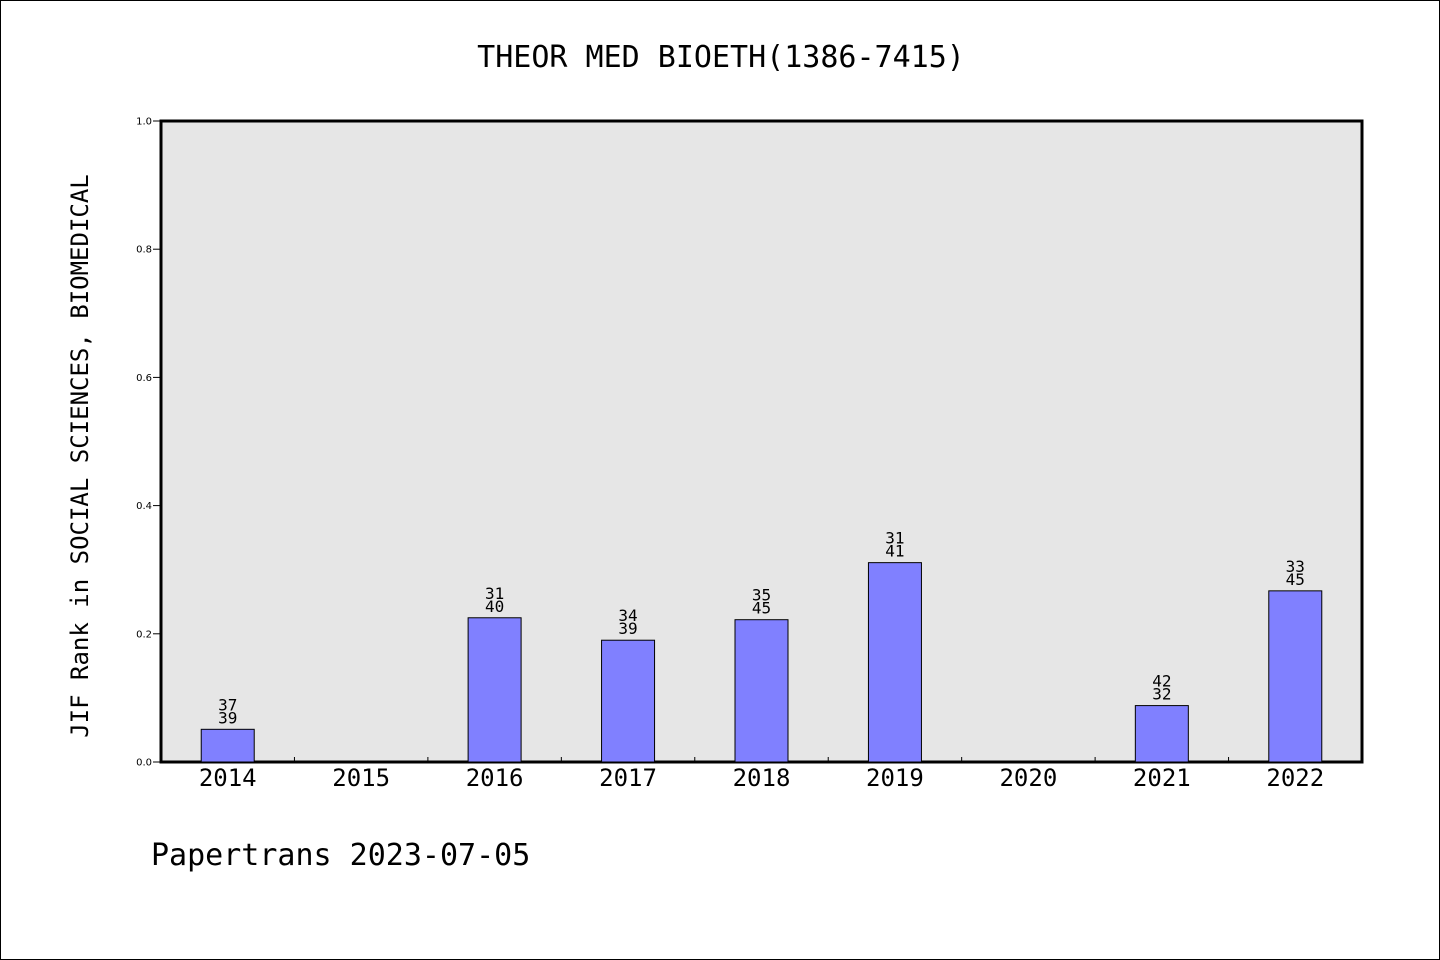  What do you see at coordinates (144, 250) in the screenshot?
I see `y-tick-label: 0.8` at bounding box center [144, 250].